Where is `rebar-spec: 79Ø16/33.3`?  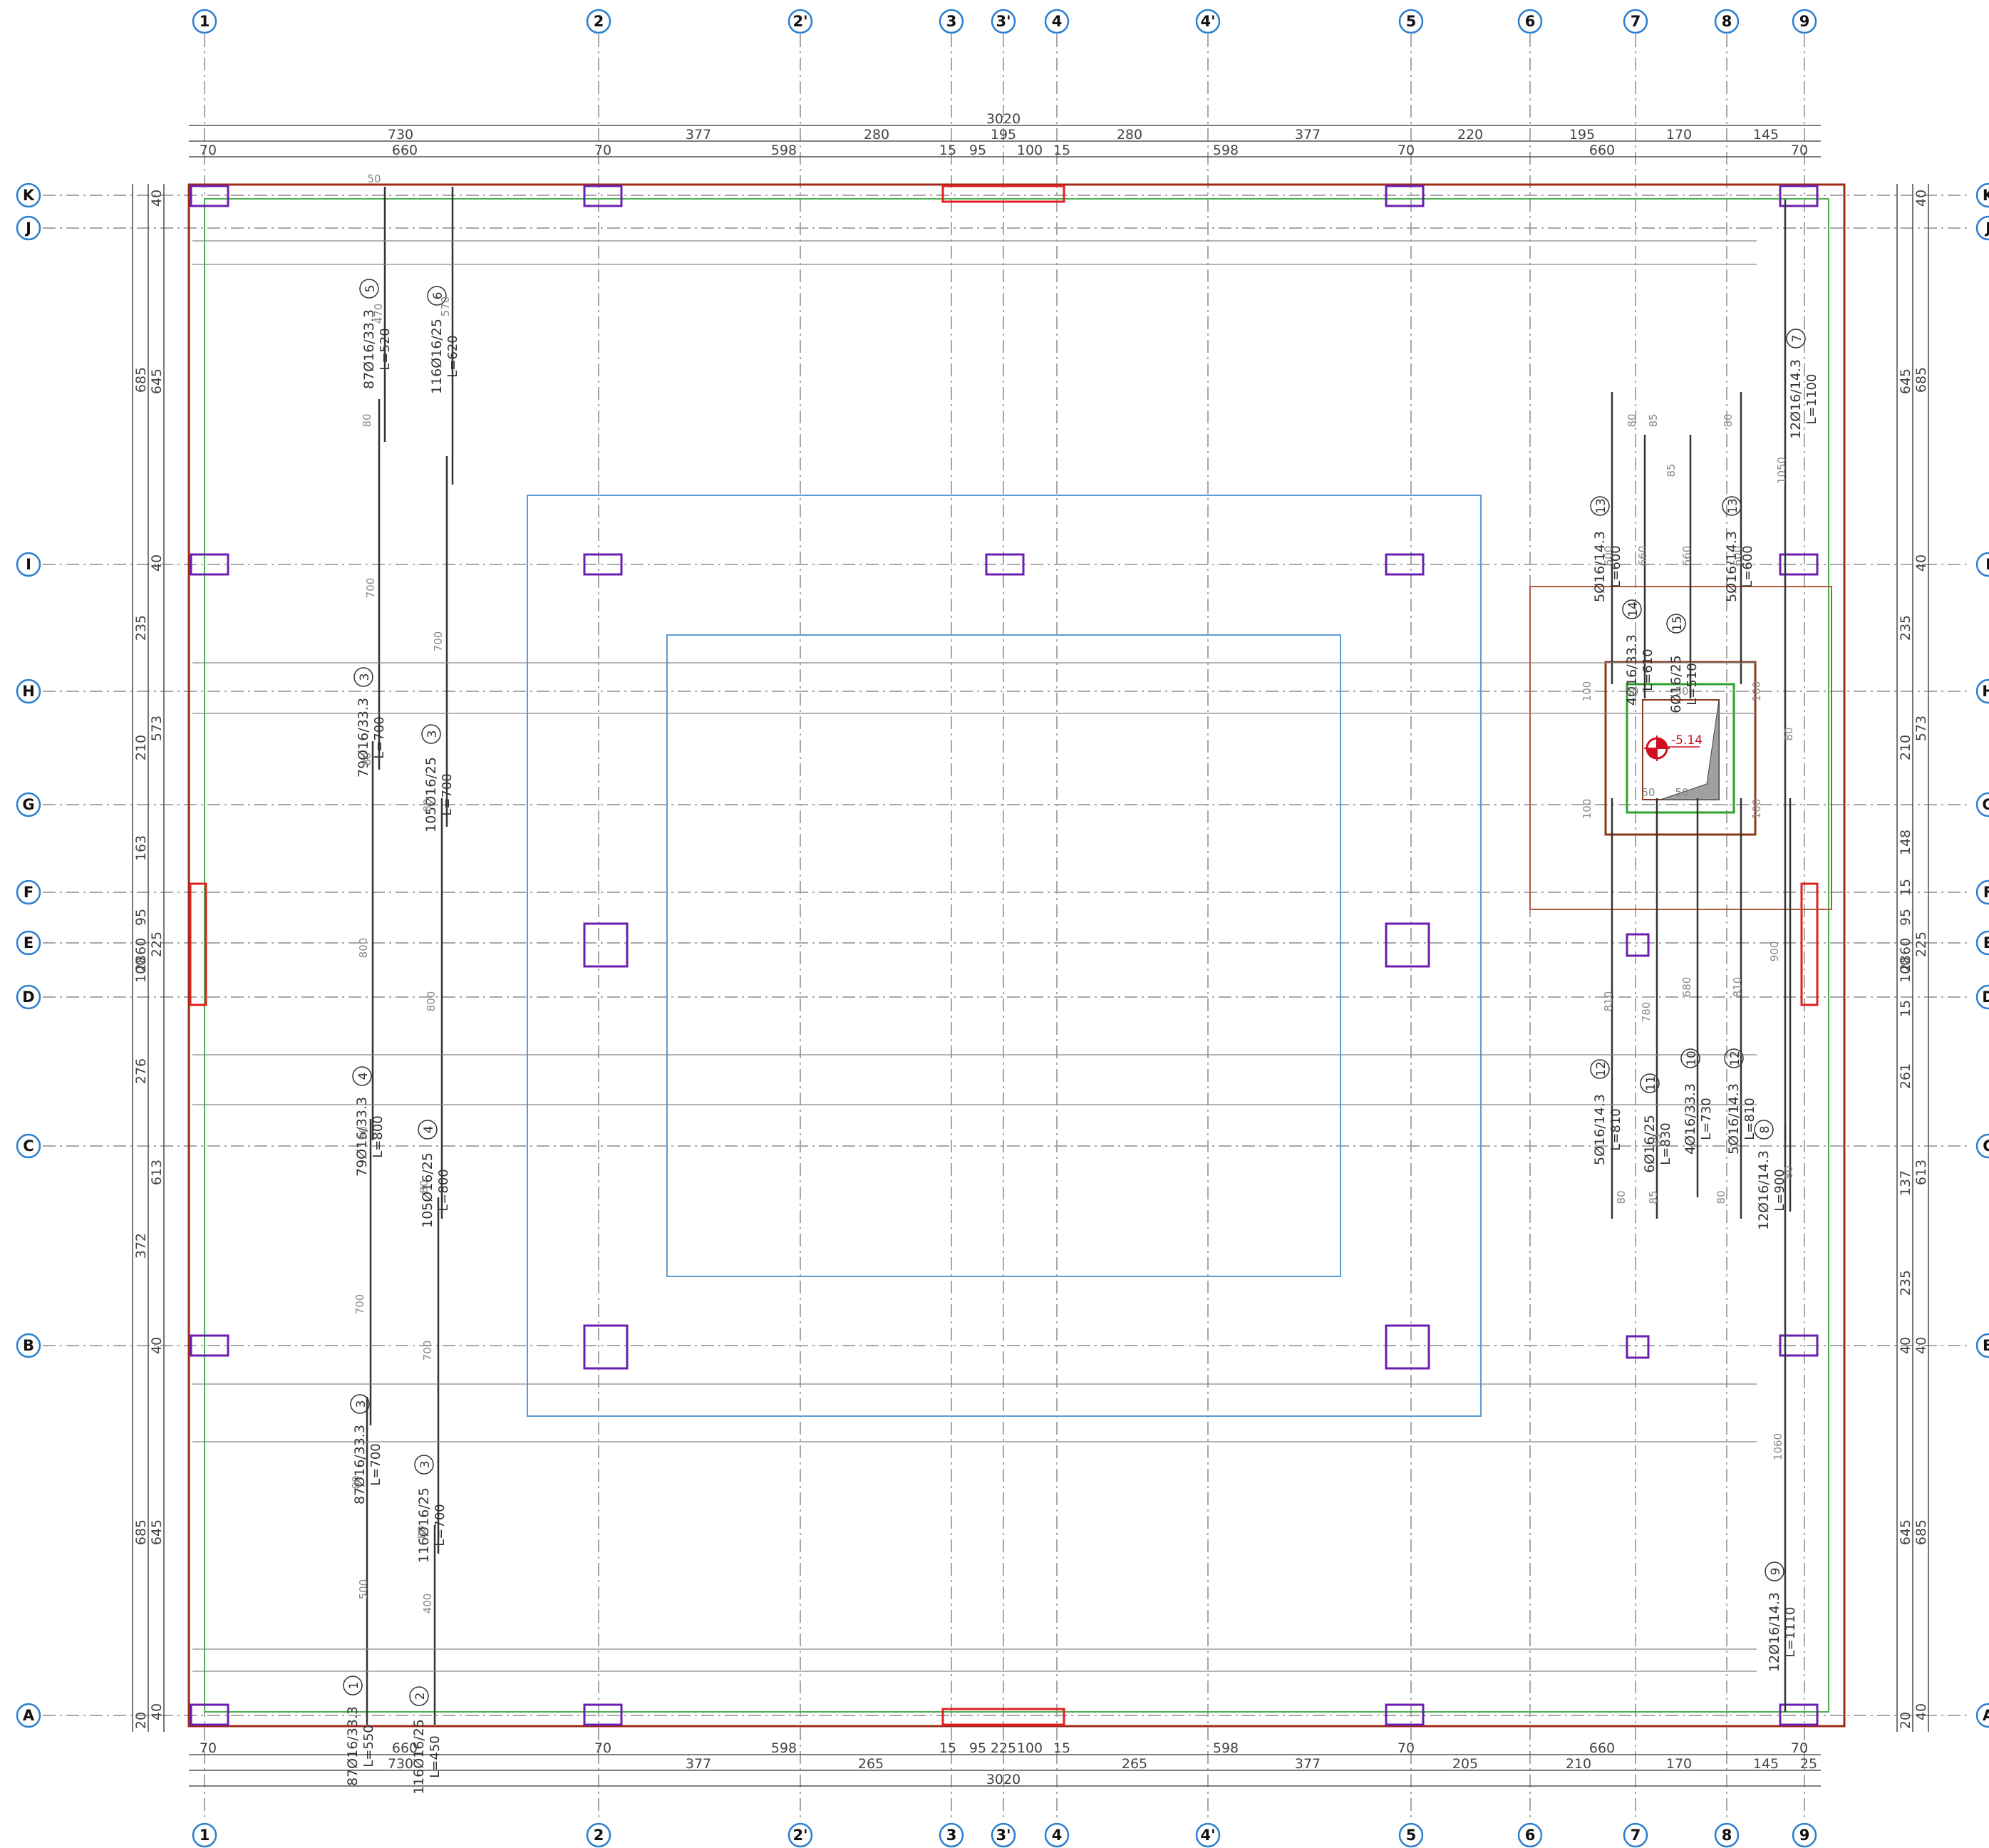 rebar-spec: 79Ø16/33.3 is located at coordinates (362, 1137).